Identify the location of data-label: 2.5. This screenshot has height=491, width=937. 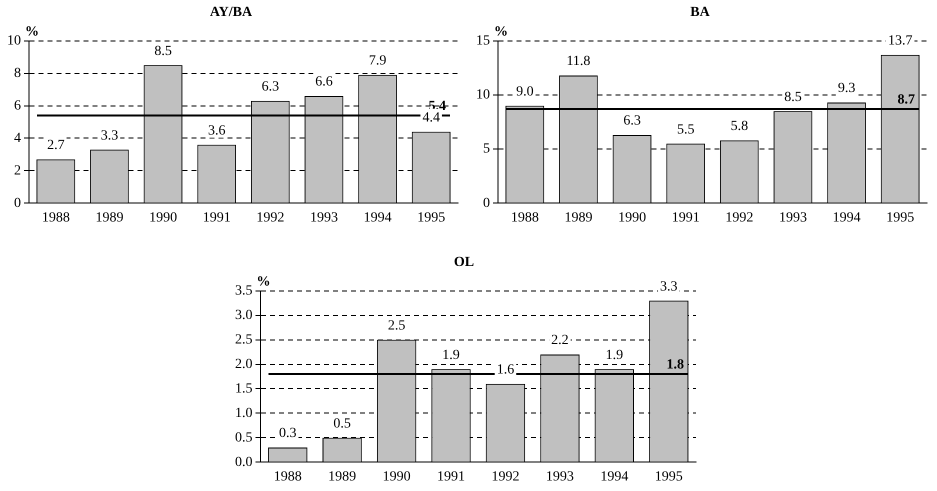
(397, 326).